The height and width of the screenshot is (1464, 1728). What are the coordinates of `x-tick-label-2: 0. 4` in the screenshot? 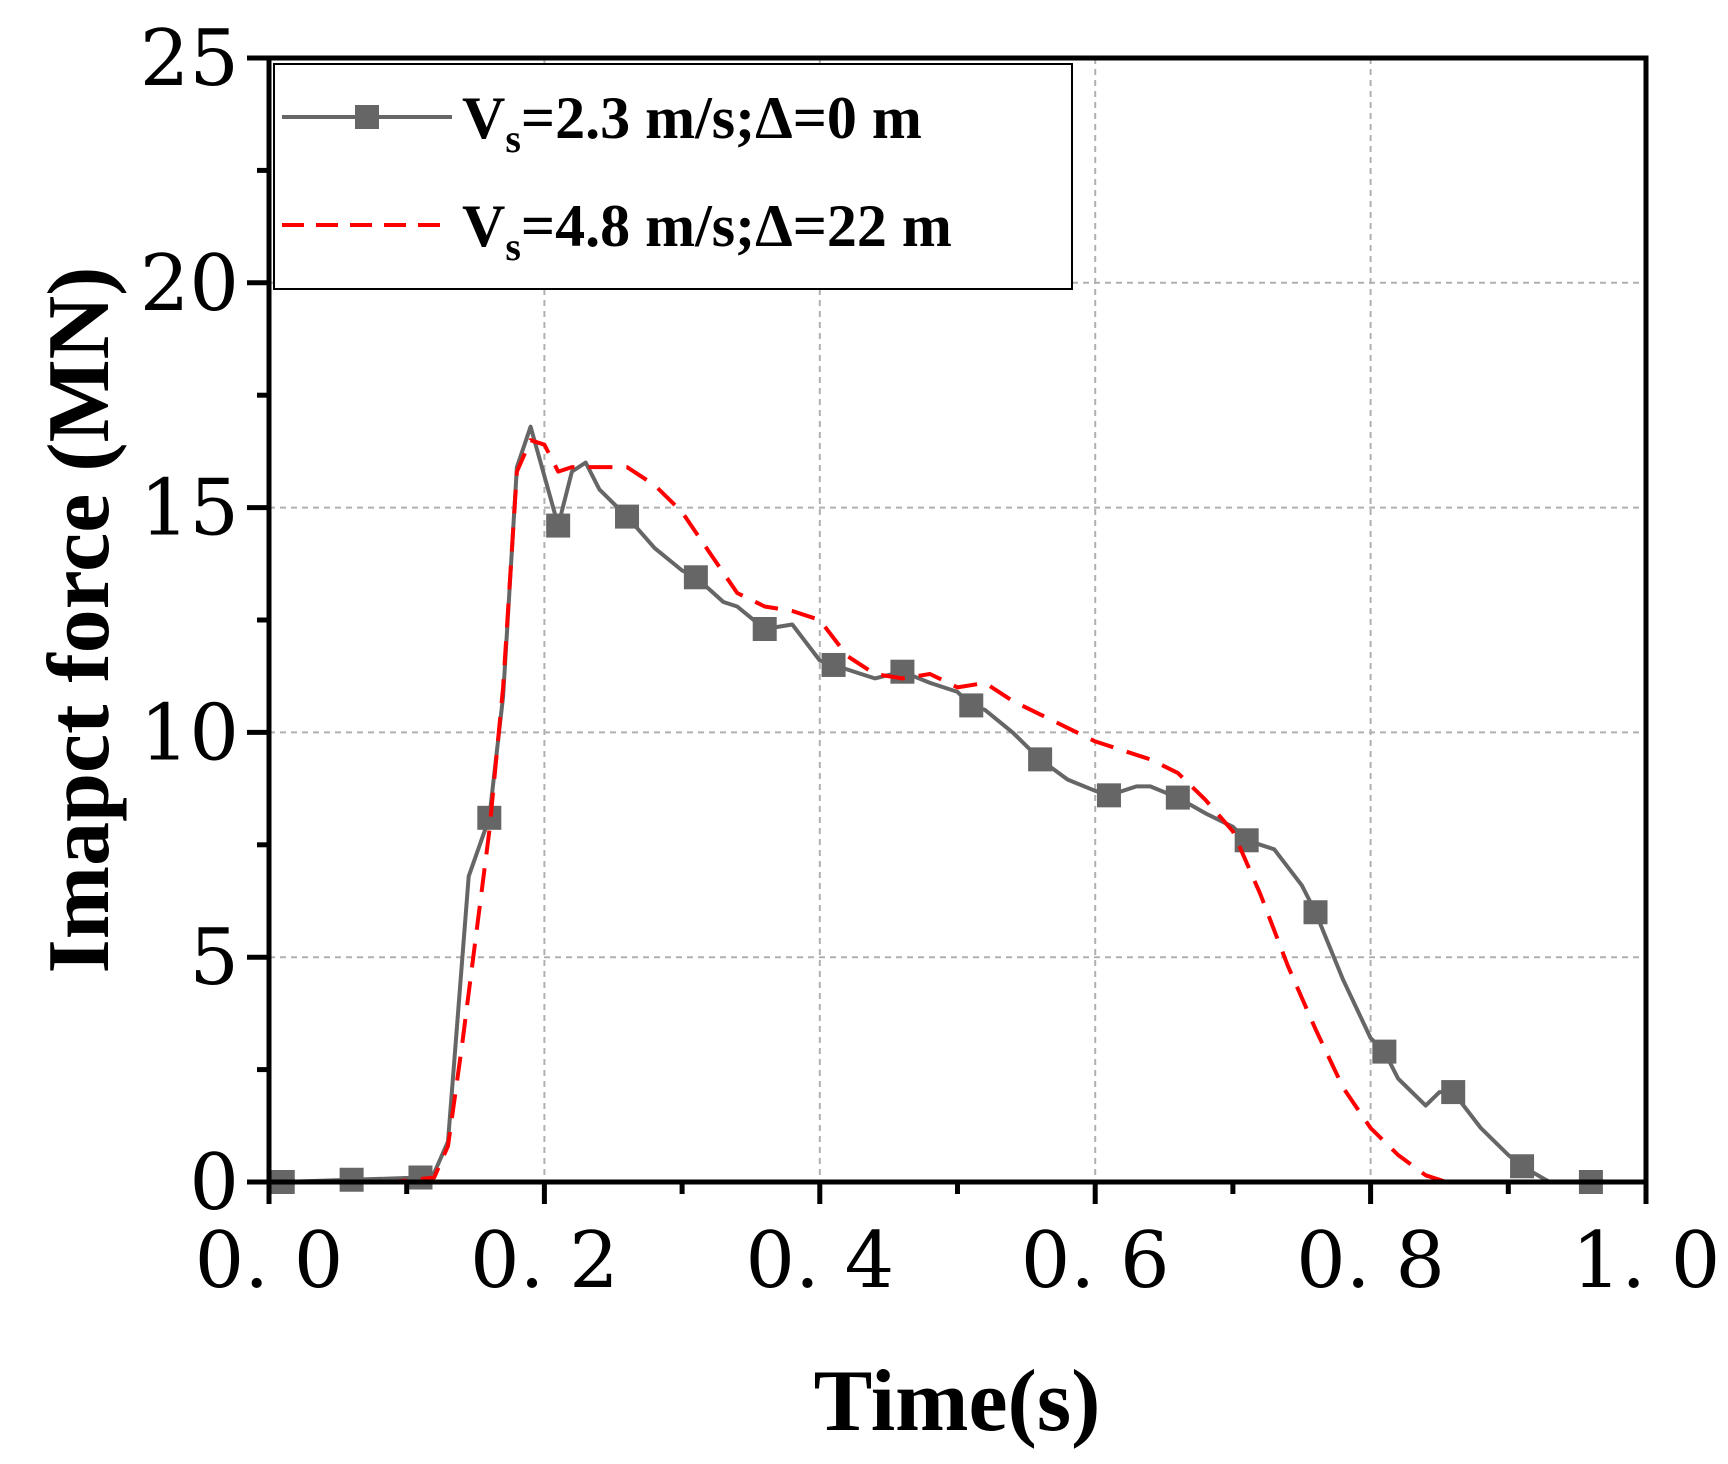 It's located at (819, 1261).